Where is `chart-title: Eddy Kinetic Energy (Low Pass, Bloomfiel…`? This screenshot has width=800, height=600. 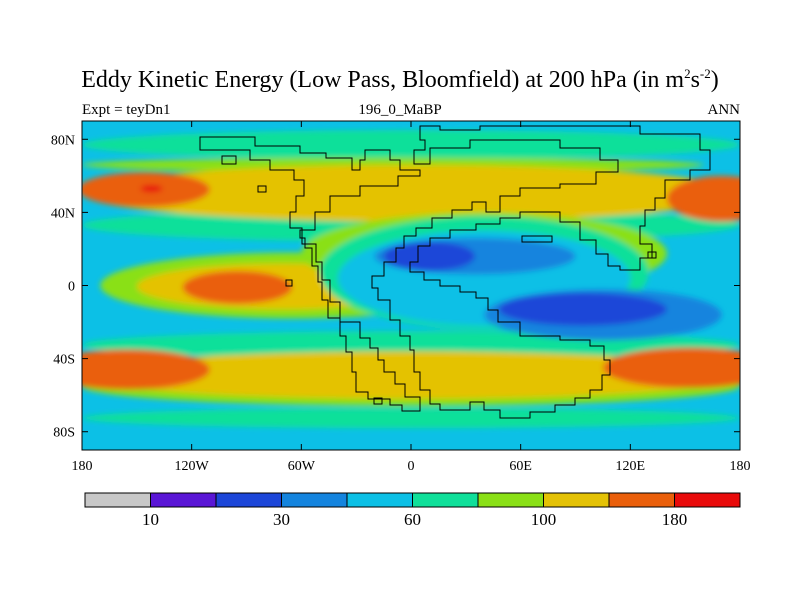
chart-title: Eddy Kinetic Energy (Low Pass, Bloomfiel… is located at coordinates (400, 80).